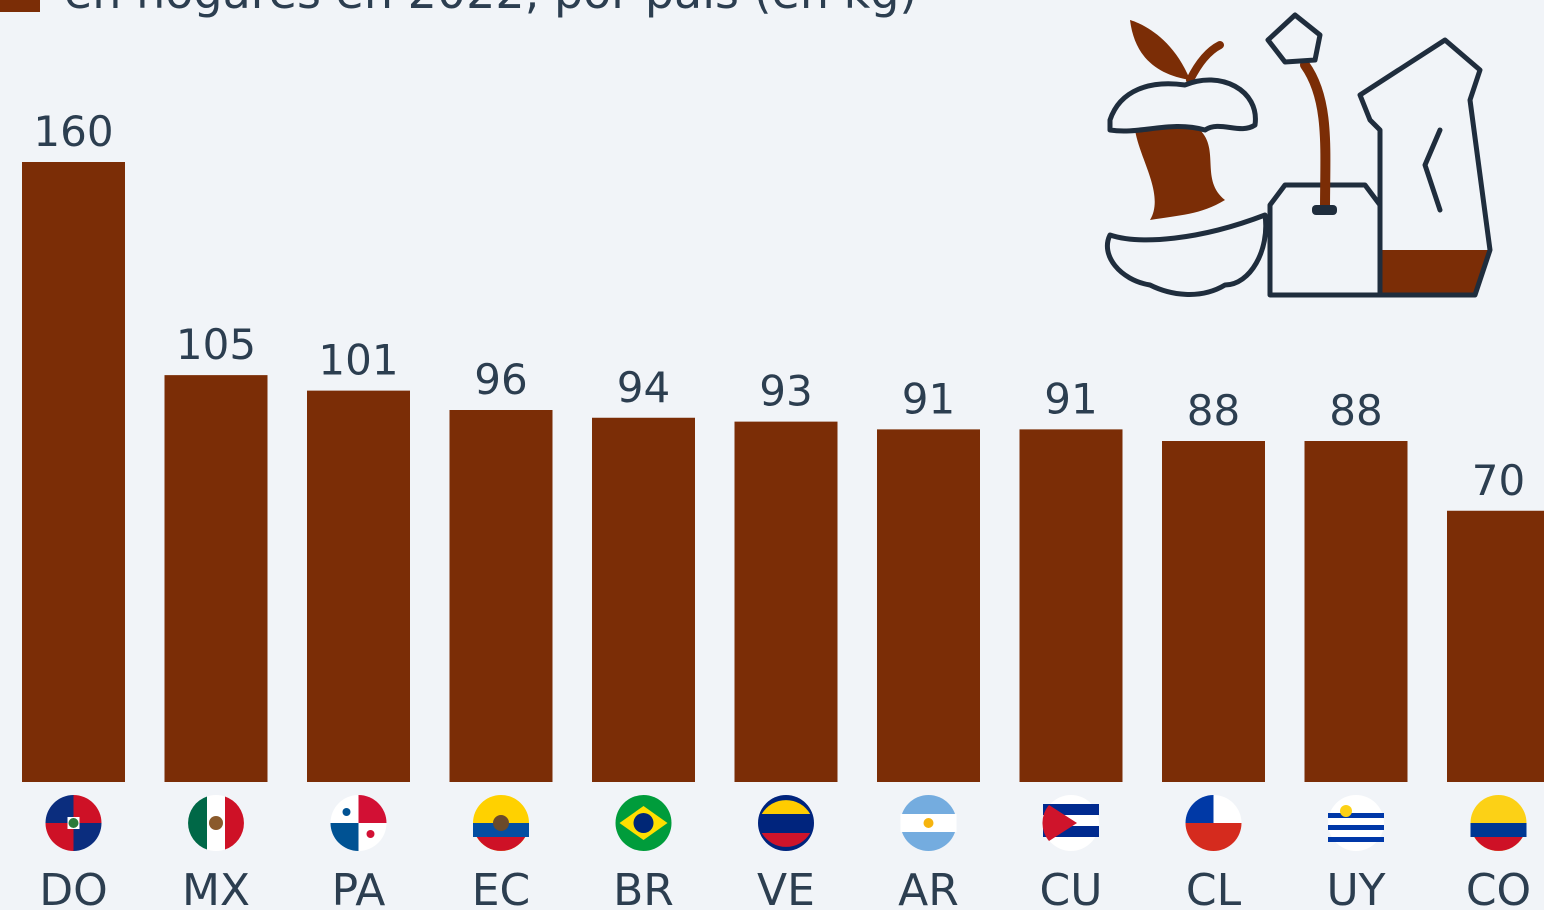  Describe the element at coordinates (358, 360) in the screenshot. I see `value-label: 101` at that location.